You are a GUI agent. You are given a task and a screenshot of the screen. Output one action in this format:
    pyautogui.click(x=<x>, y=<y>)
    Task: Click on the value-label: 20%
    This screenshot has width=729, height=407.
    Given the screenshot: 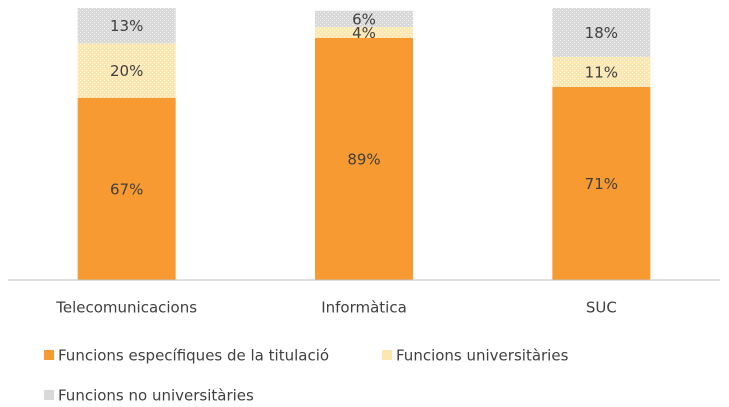 What is the action you would take?
    pyautogui.click(x=126, y=71)
    